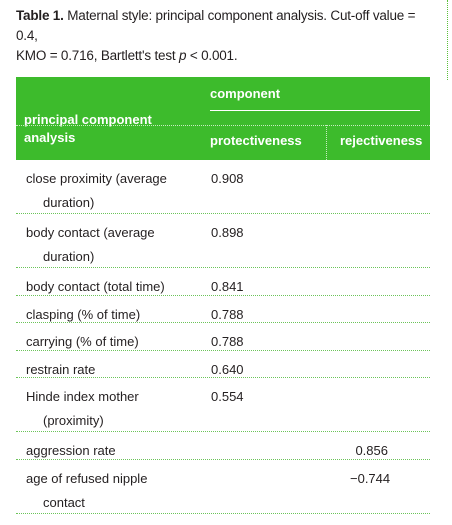  What do you see at coordinates (61, 369) in the screenshot?
I see `row-label-line1: restrain rate` at bounding box center [61, 369].